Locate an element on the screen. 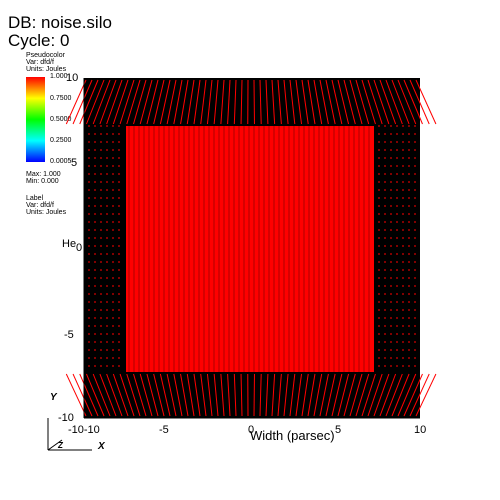 The image size is (500, 500). legend-units: Units: Joules is located at coordinates (46, 69).